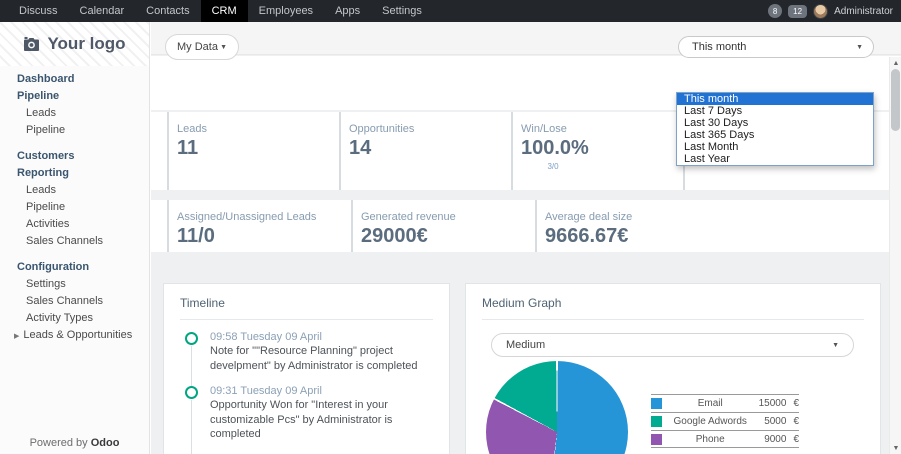 The width and height of the screenshot is (901, 454). Describe the element at coordinates (86, 43) in the screenshot. I see `logo-text: Your logo` at that location.